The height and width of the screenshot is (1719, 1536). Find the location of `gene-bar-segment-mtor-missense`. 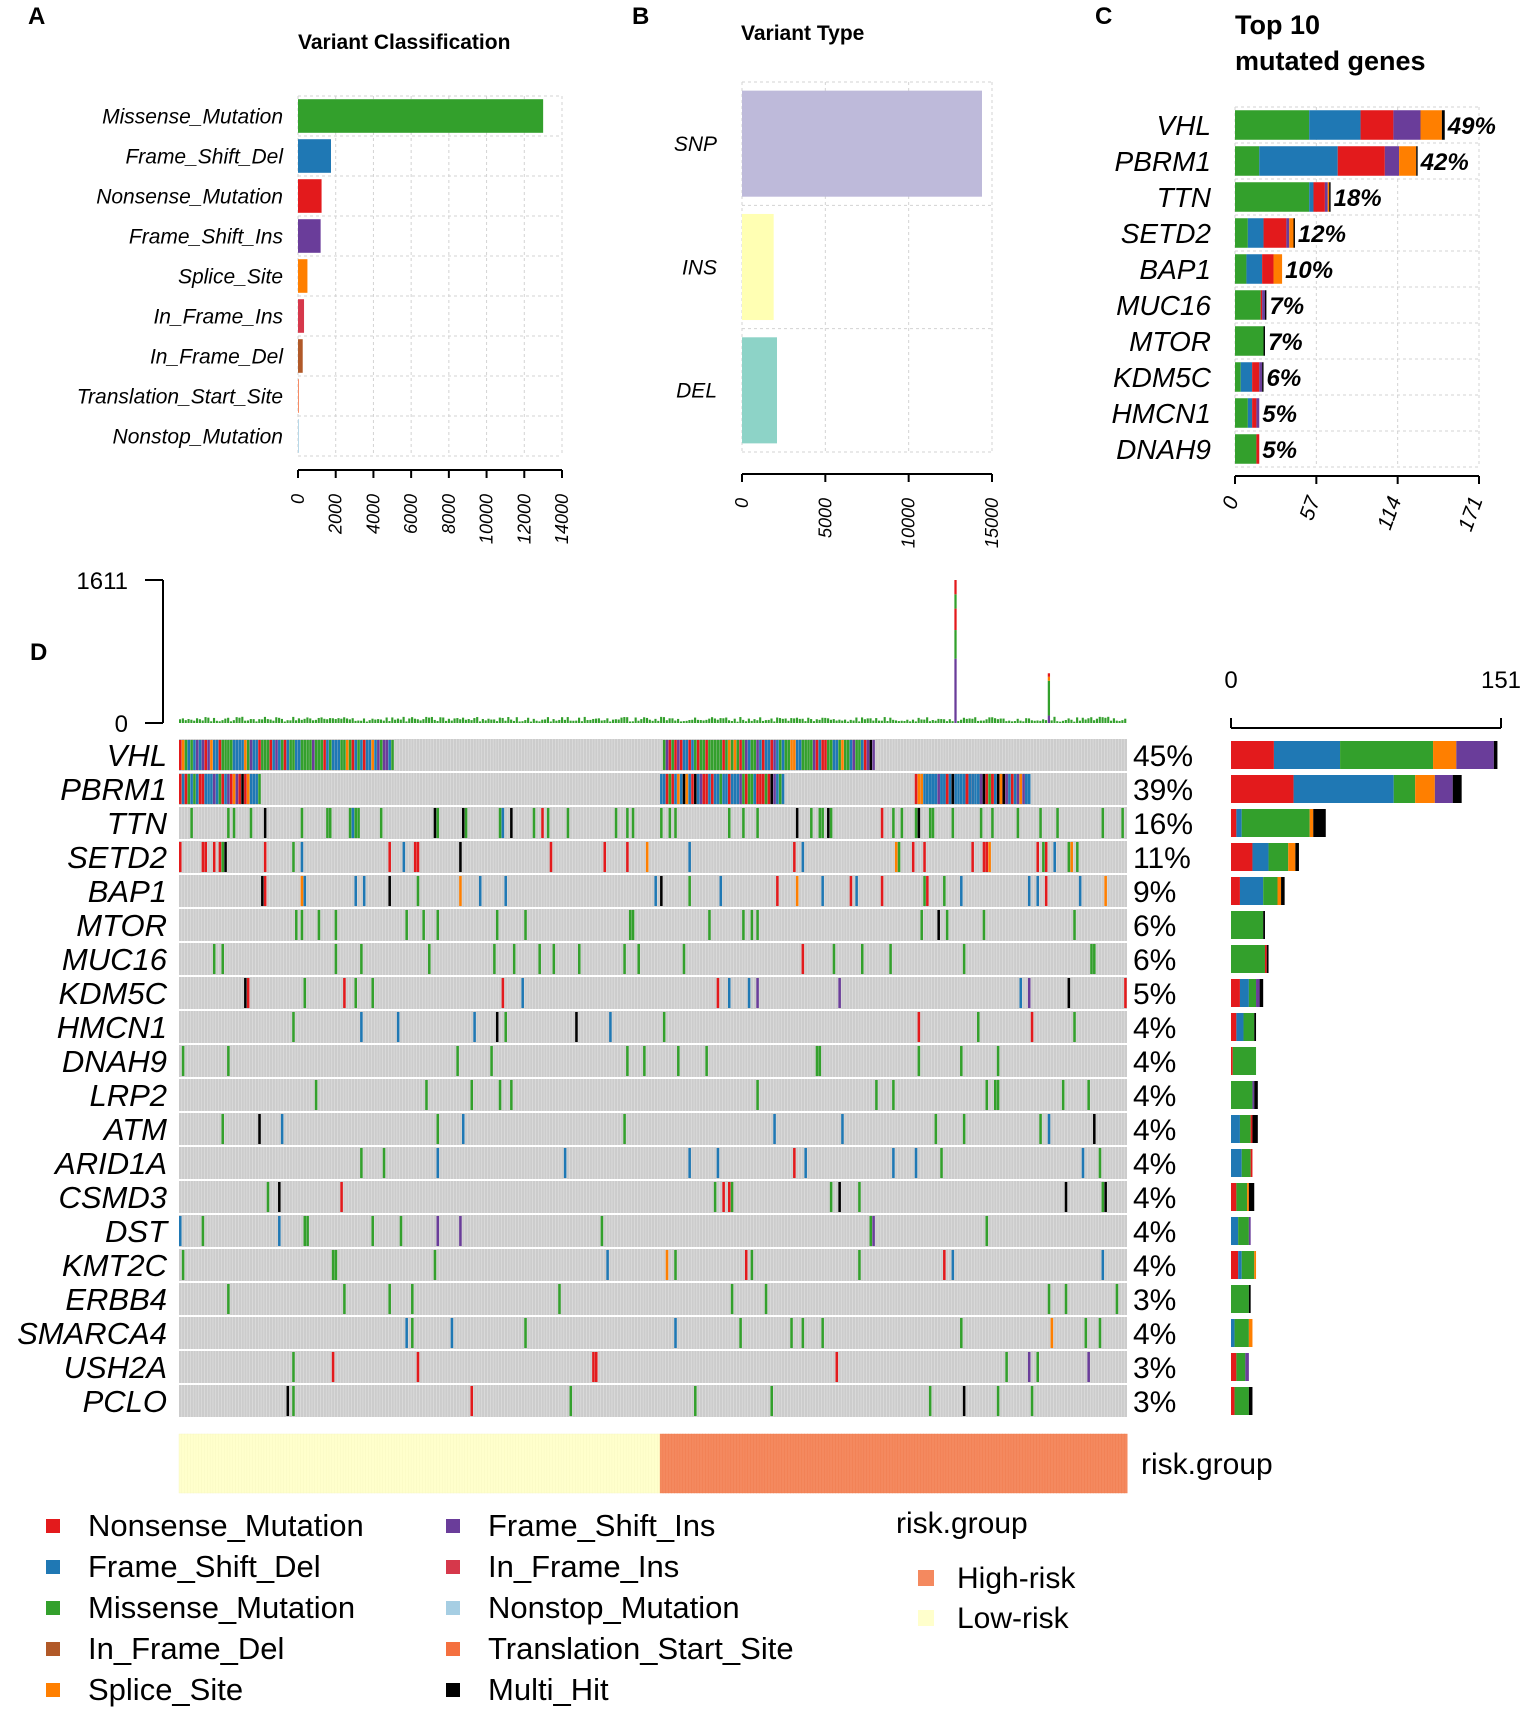

gene-bar-segment-mtor-missense is located at coordinates (1247, 925).